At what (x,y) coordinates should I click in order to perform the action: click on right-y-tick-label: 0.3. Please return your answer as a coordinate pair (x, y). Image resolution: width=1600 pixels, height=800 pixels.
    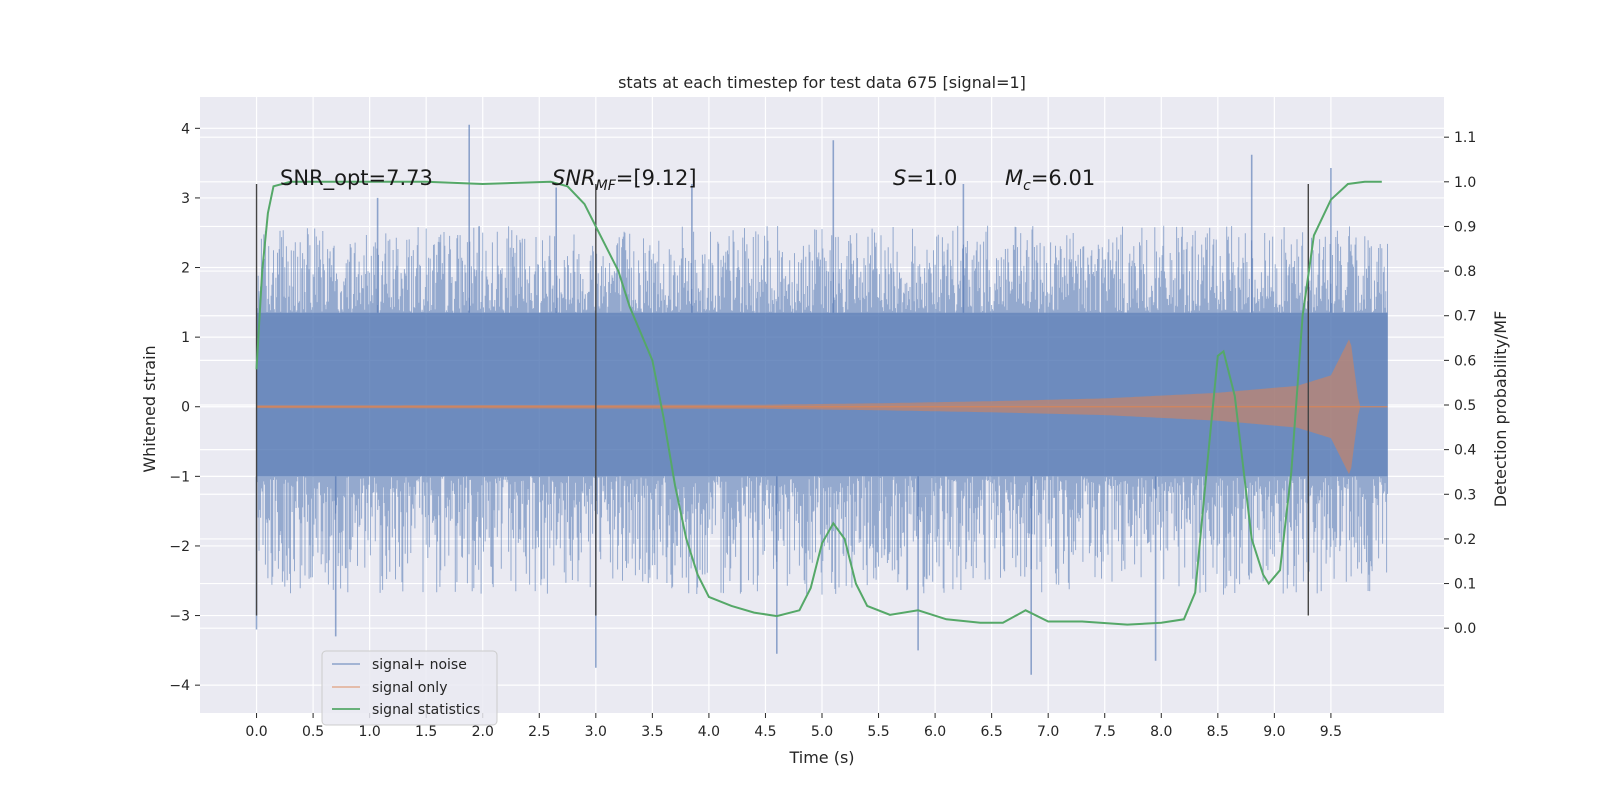
    Looking at the image, I should click on (1465, 495).